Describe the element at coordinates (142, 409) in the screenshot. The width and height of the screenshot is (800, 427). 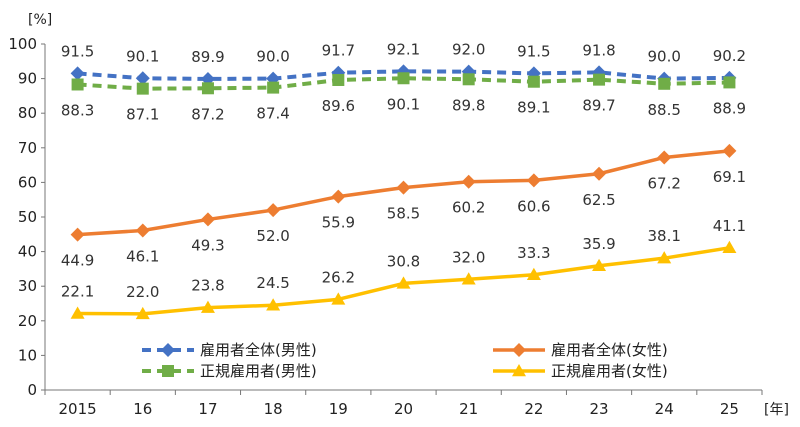
I see `x-tick-label: 16` at that location.